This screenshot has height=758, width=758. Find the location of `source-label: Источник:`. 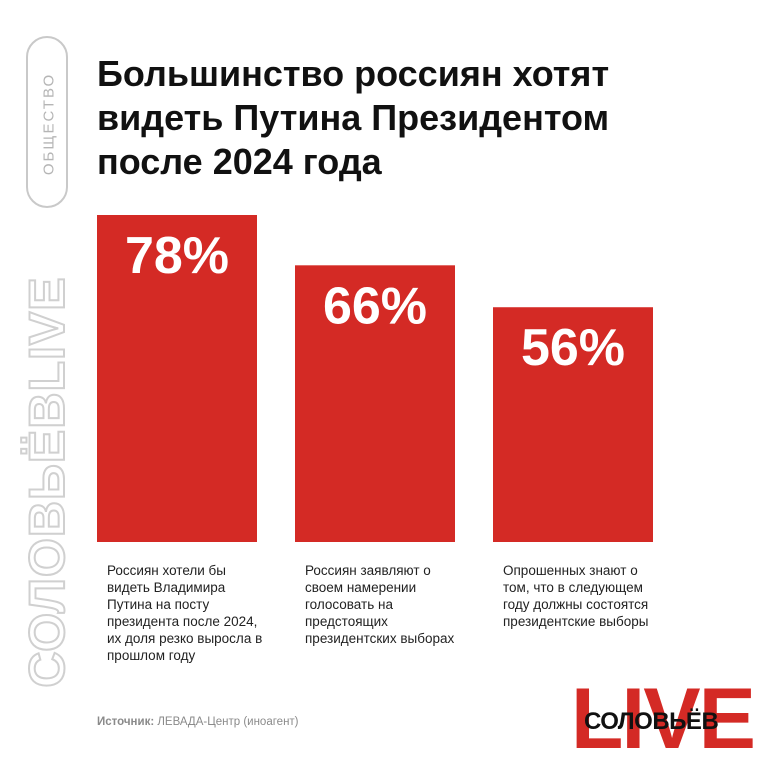

source-label: Источник: is located at coordinates (126, 722).